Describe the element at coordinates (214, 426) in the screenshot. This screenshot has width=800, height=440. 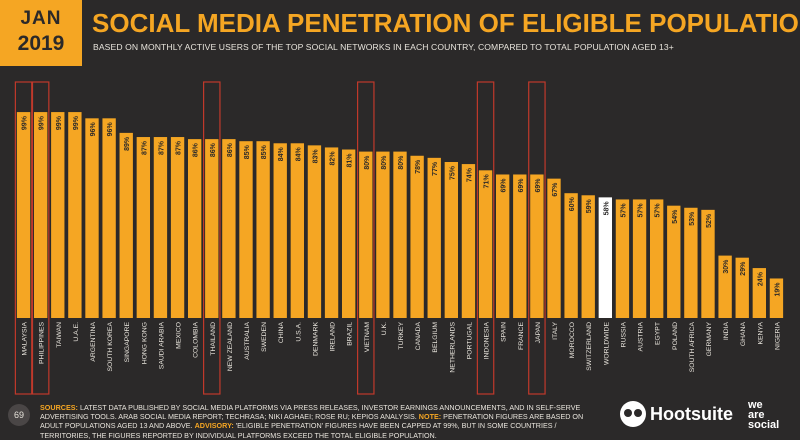
I see `advisory-label: ADVISORY:` at that location.